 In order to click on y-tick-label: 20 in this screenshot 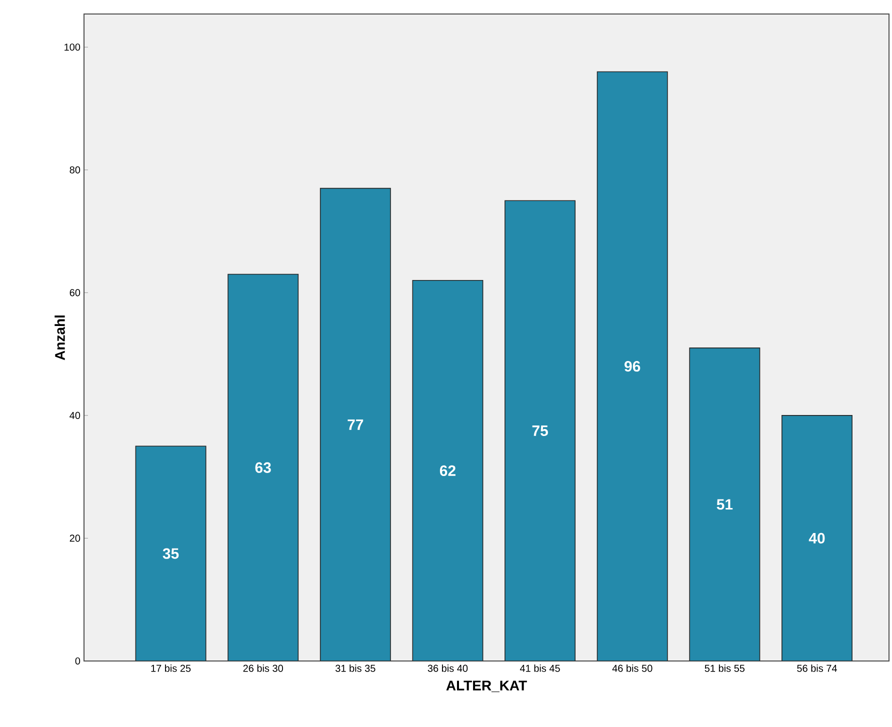, I will do `click(75, 538)`.